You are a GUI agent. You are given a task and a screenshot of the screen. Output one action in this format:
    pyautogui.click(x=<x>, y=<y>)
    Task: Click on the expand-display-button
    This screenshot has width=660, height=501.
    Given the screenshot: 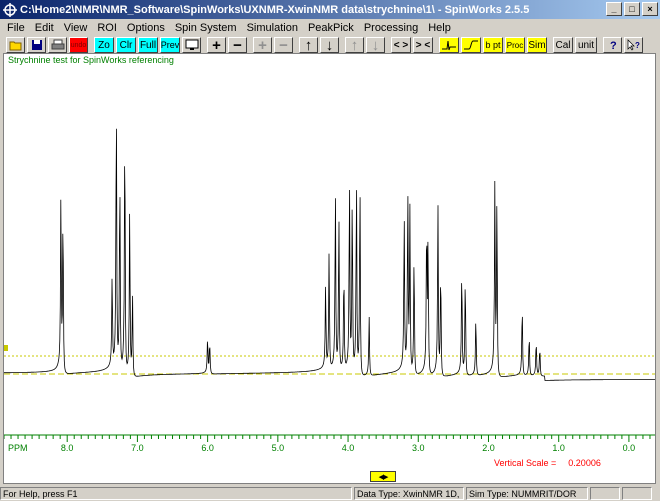 What is the action you would take?
    pyautogui.click(x=191, y=45)
    